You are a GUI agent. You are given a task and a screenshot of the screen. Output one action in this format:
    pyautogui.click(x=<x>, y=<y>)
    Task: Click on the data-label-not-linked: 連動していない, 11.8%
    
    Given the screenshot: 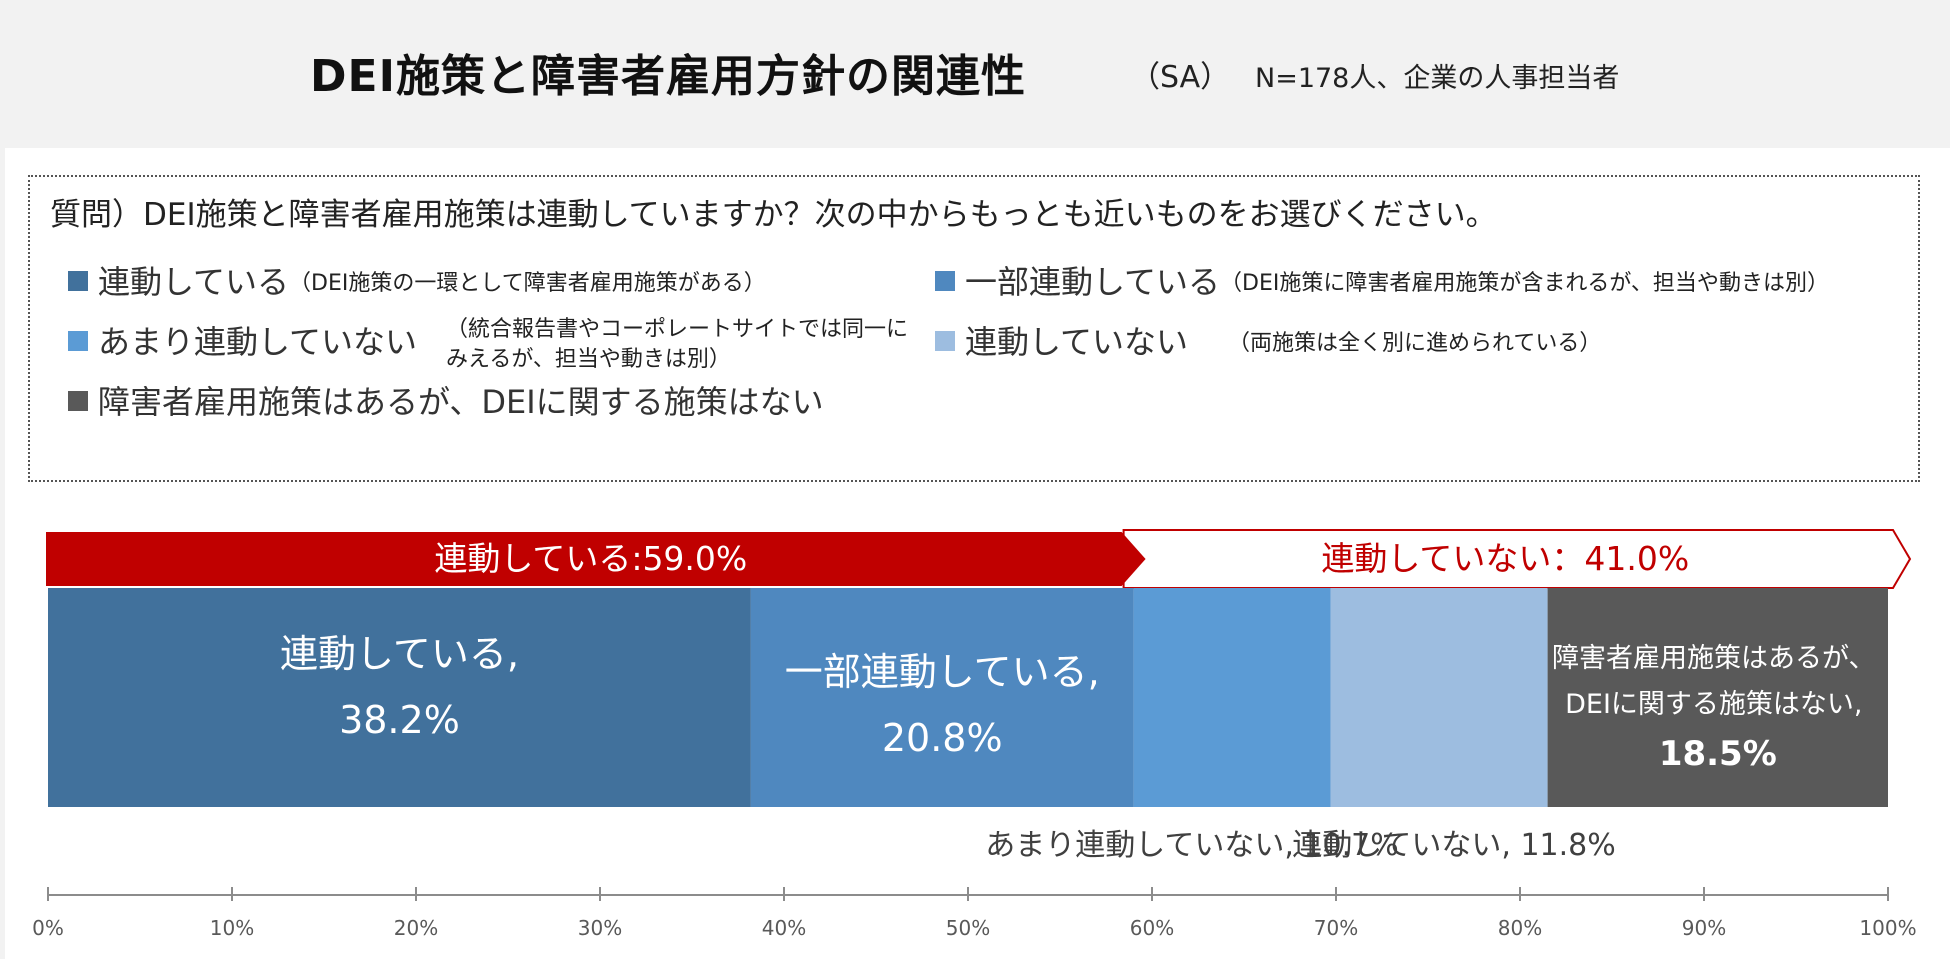 What is the action you would take?
    pyautogui.click(x=1453, y=845)
    